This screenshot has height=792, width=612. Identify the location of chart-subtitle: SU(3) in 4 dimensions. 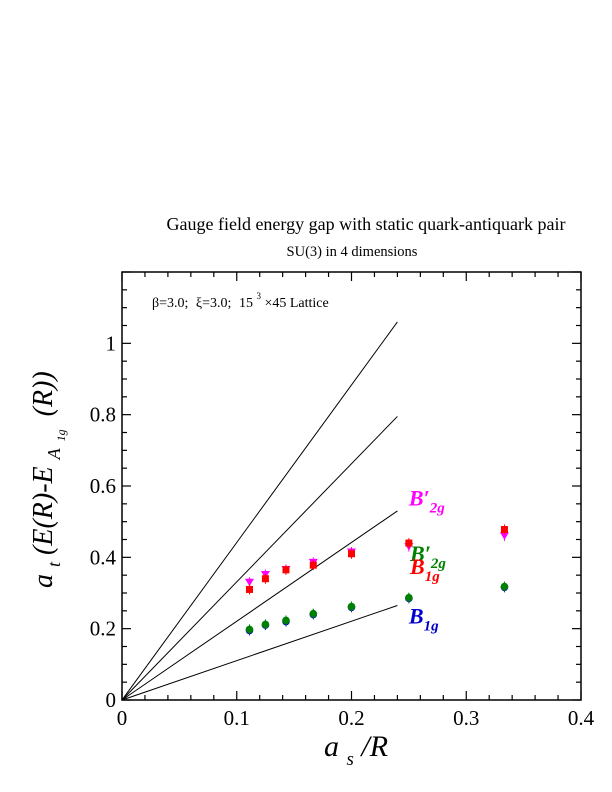
(352, 252).